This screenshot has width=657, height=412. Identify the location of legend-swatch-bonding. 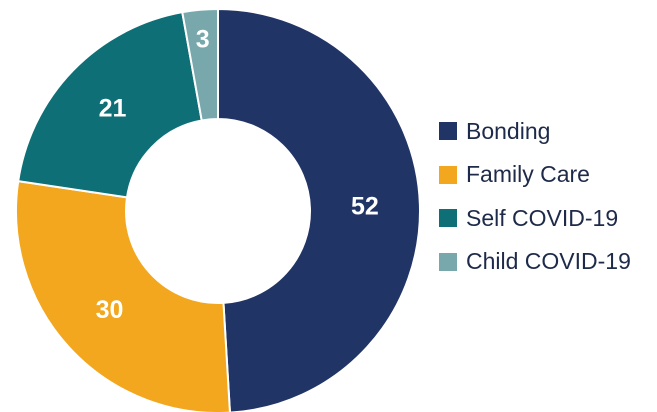
(448, 131).